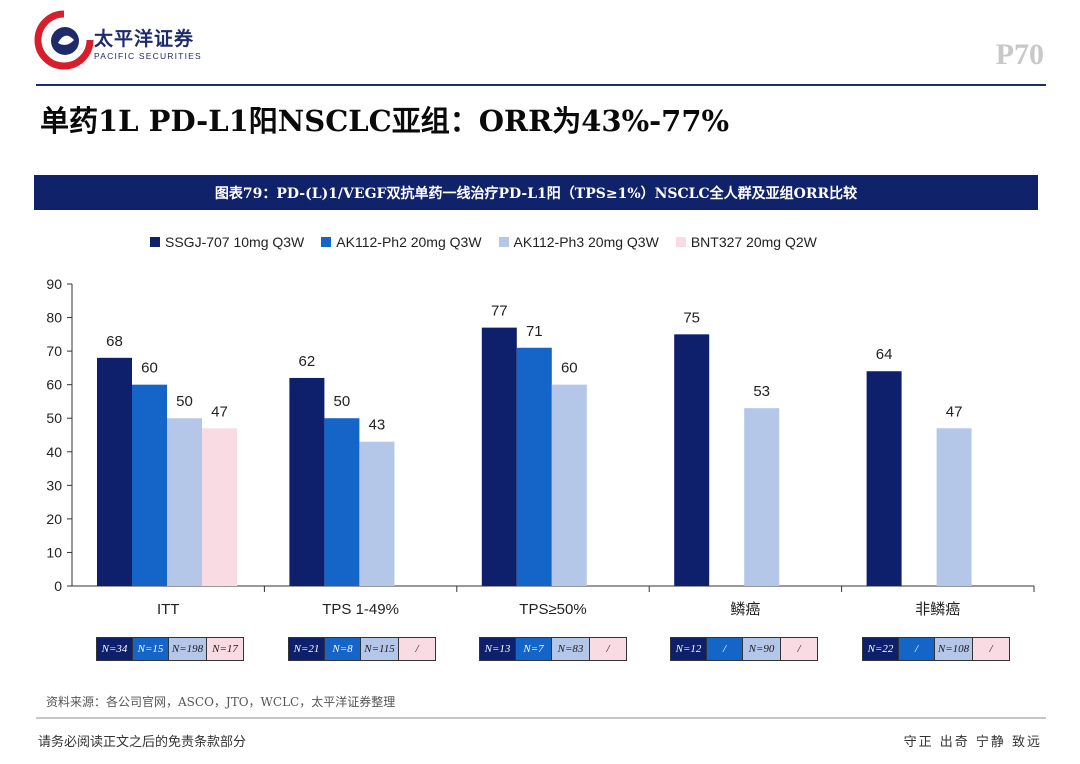  I want to click on x-category-label: ITT, so click(168, 609).